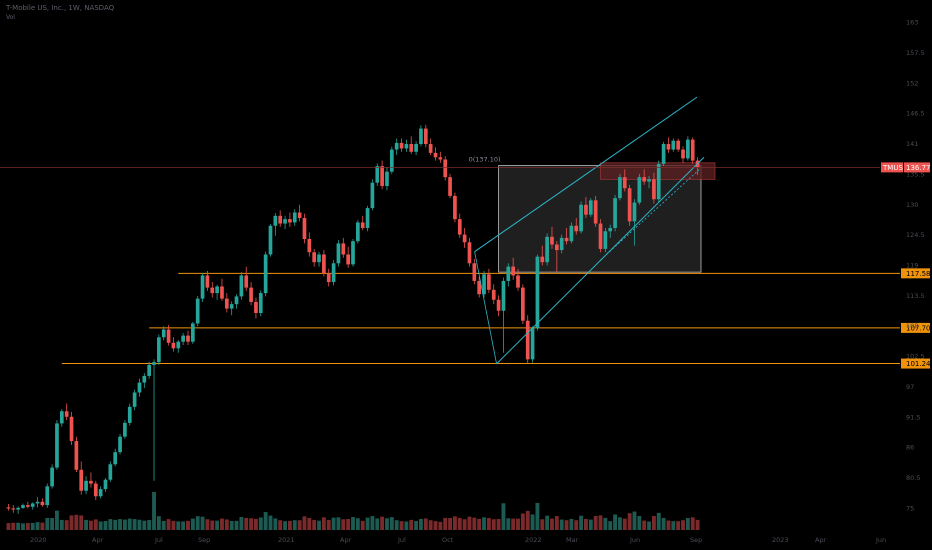  I want to click on time-tick-label: 2022, so click(533, 540).